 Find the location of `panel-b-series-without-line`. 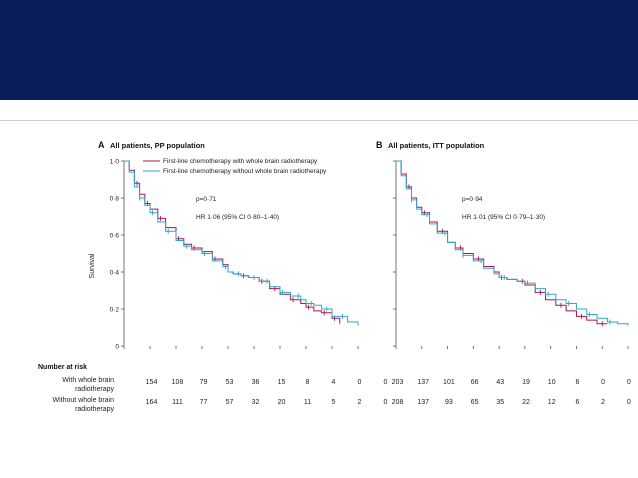

panel-b-series-without-line is located at coordinates (512, 243).